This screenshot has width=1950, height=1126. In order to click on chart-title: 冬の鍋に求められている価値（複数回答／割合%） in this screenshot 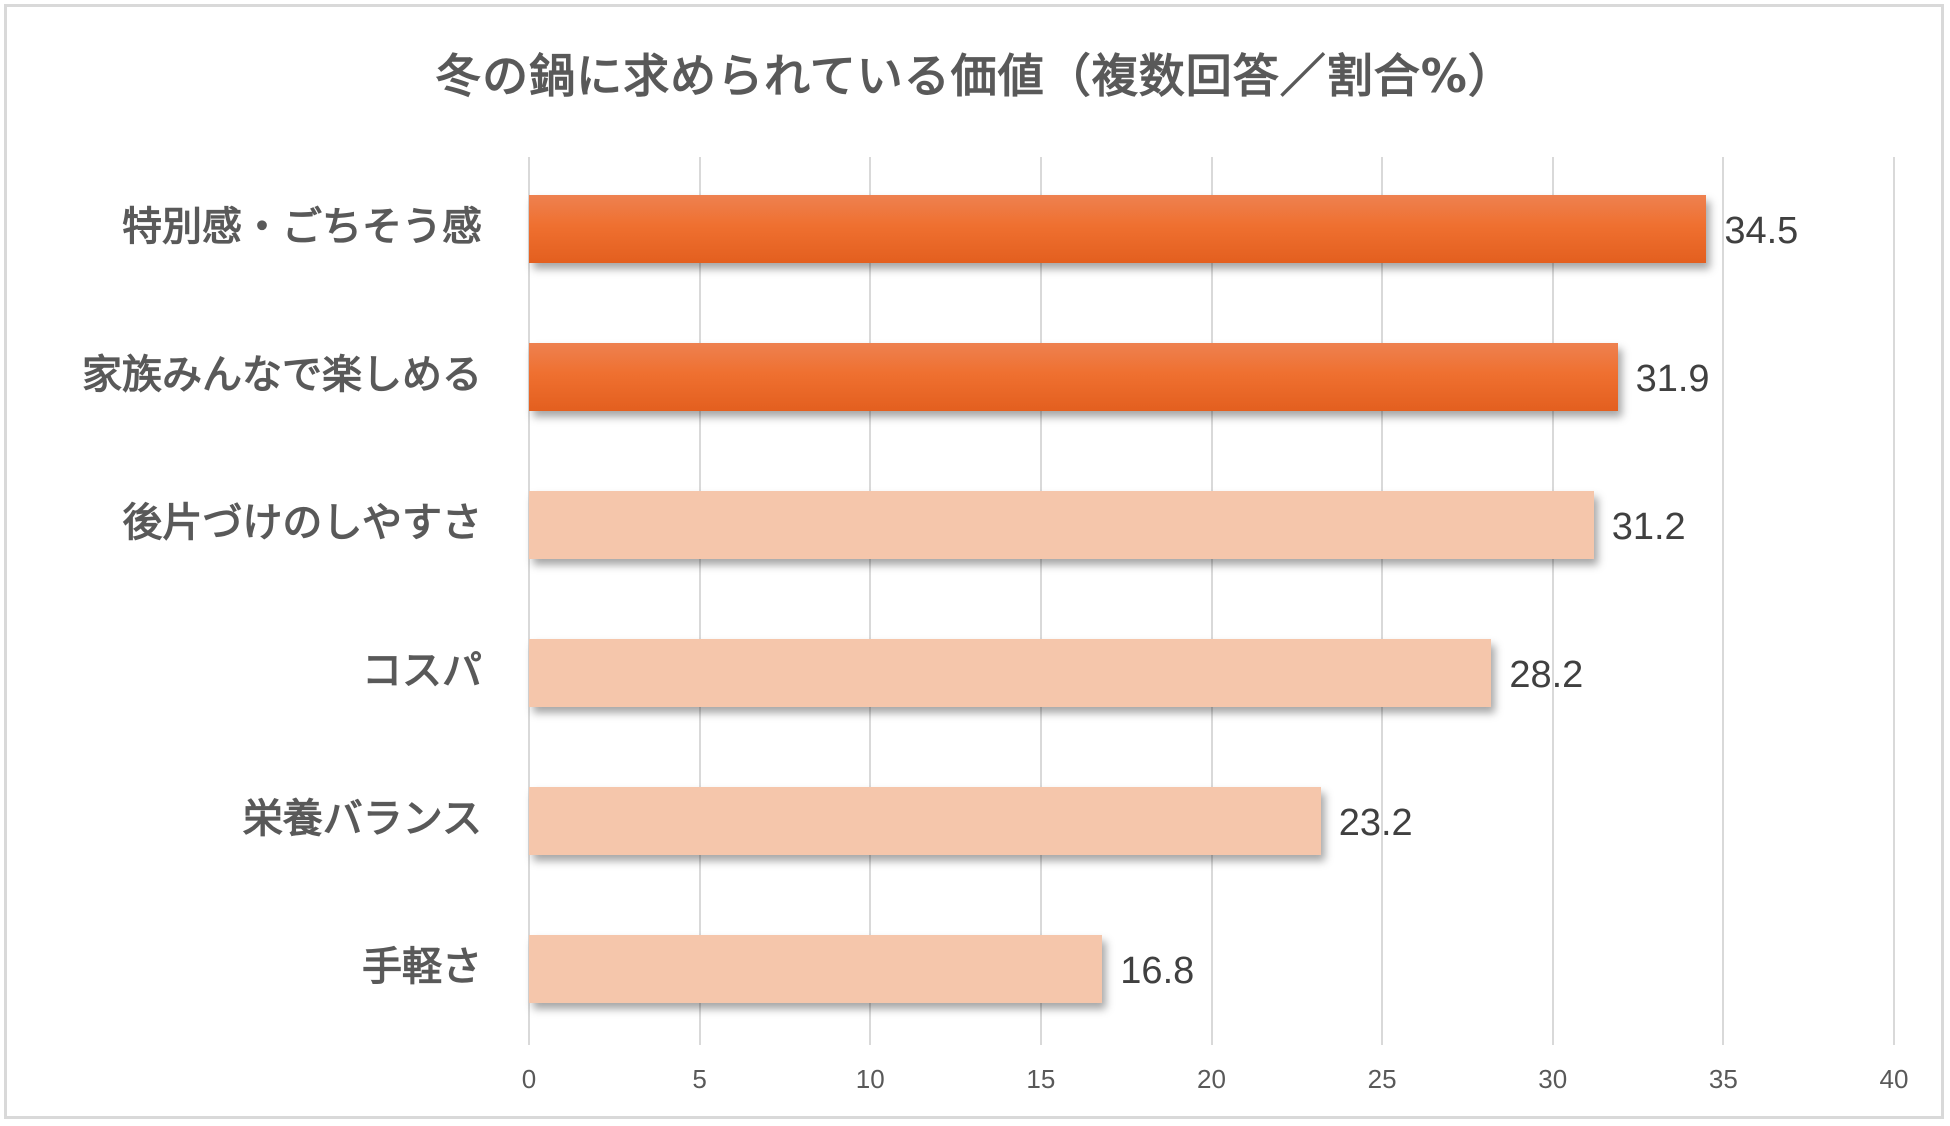, I will do `click(975, 76)`.